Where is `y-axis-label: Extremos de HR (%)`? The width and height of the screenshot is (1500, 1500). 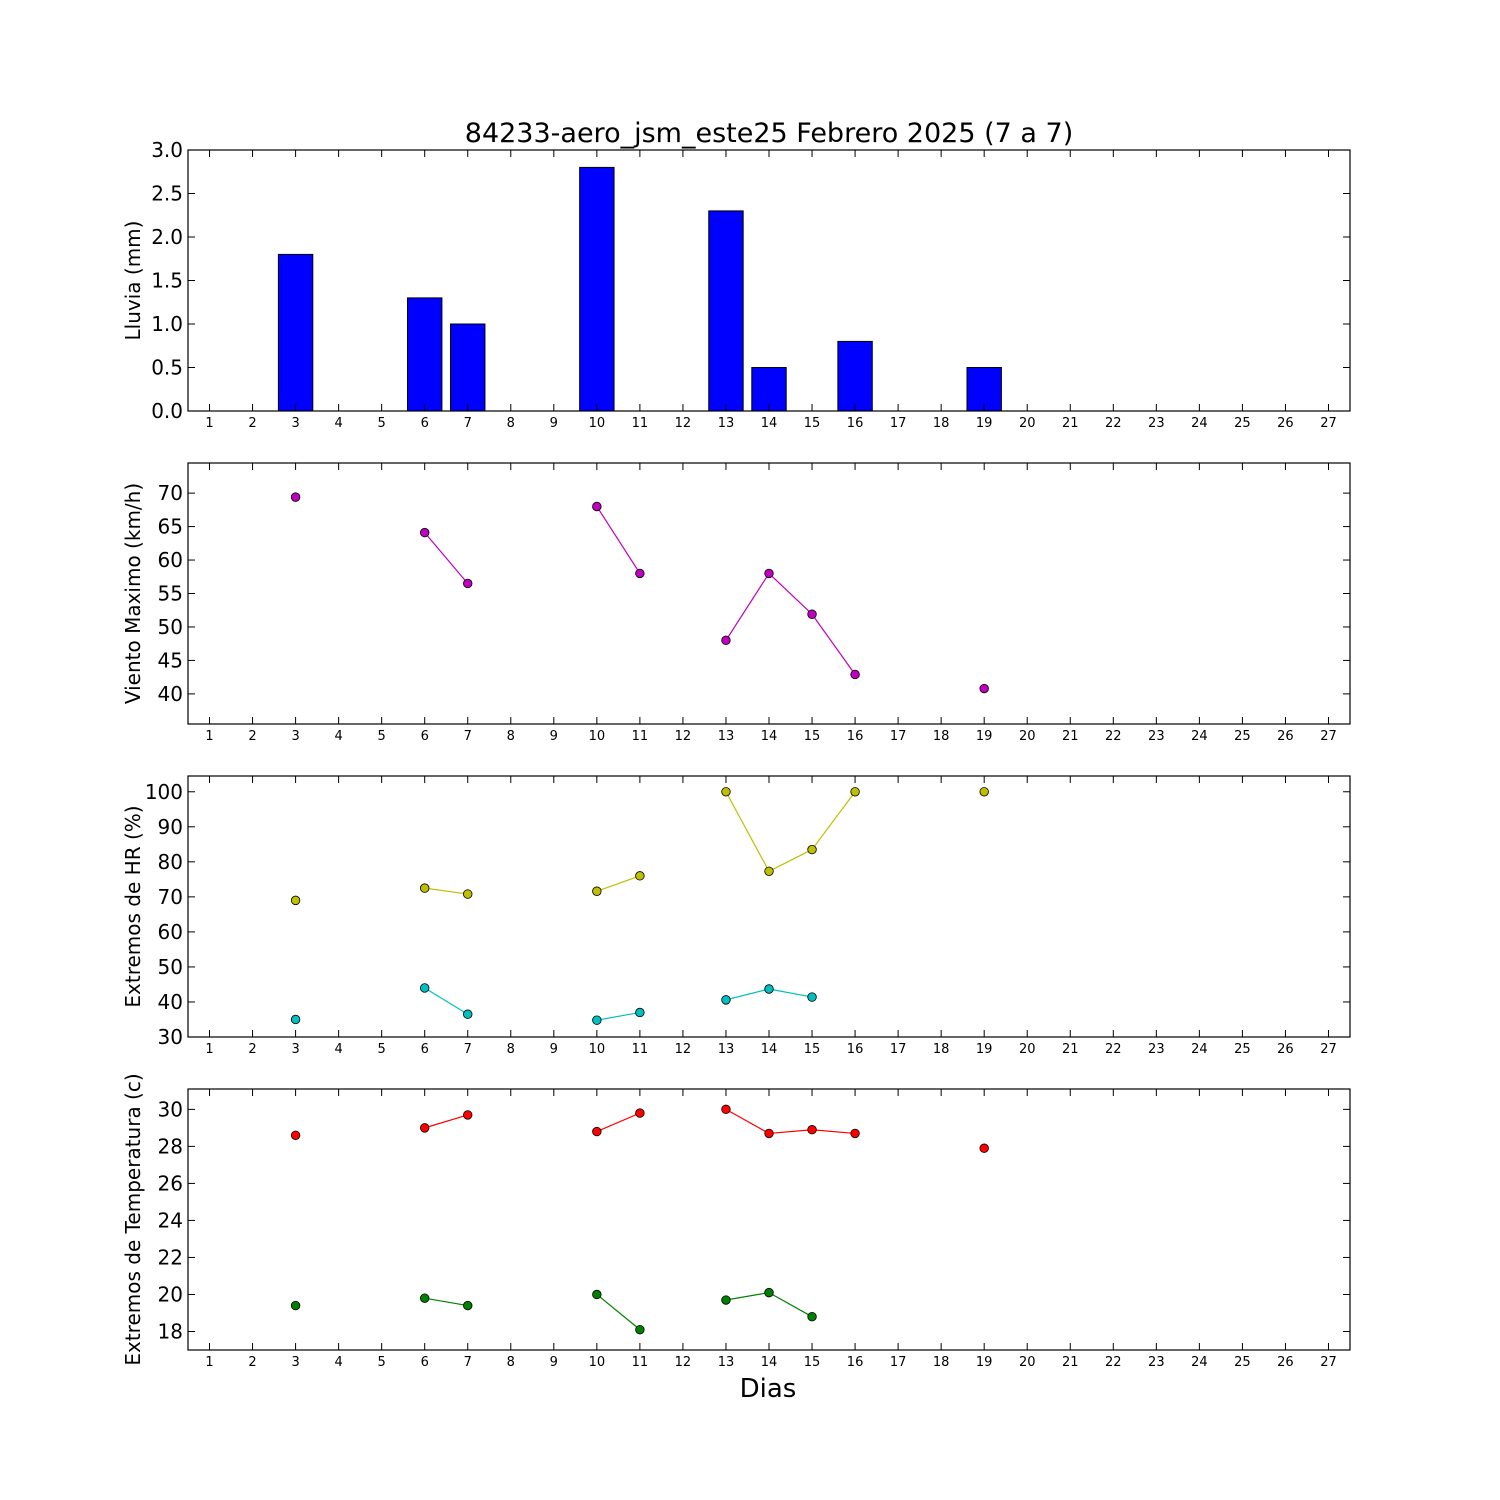 y-axis-label: Extremos de HR (%) is located at coordinates (133, 906).